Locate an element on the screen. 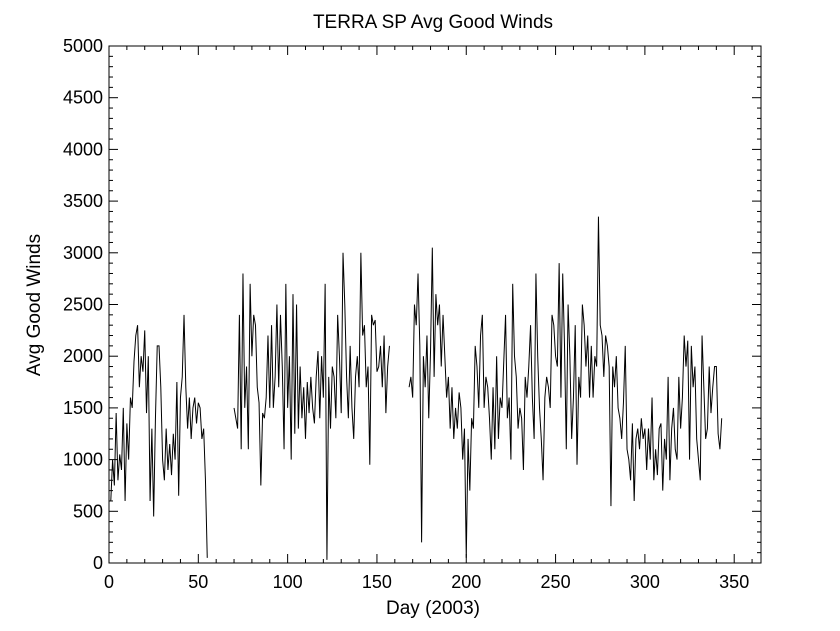  y-tick-label: 4500 is located at coordinates (83, 98).